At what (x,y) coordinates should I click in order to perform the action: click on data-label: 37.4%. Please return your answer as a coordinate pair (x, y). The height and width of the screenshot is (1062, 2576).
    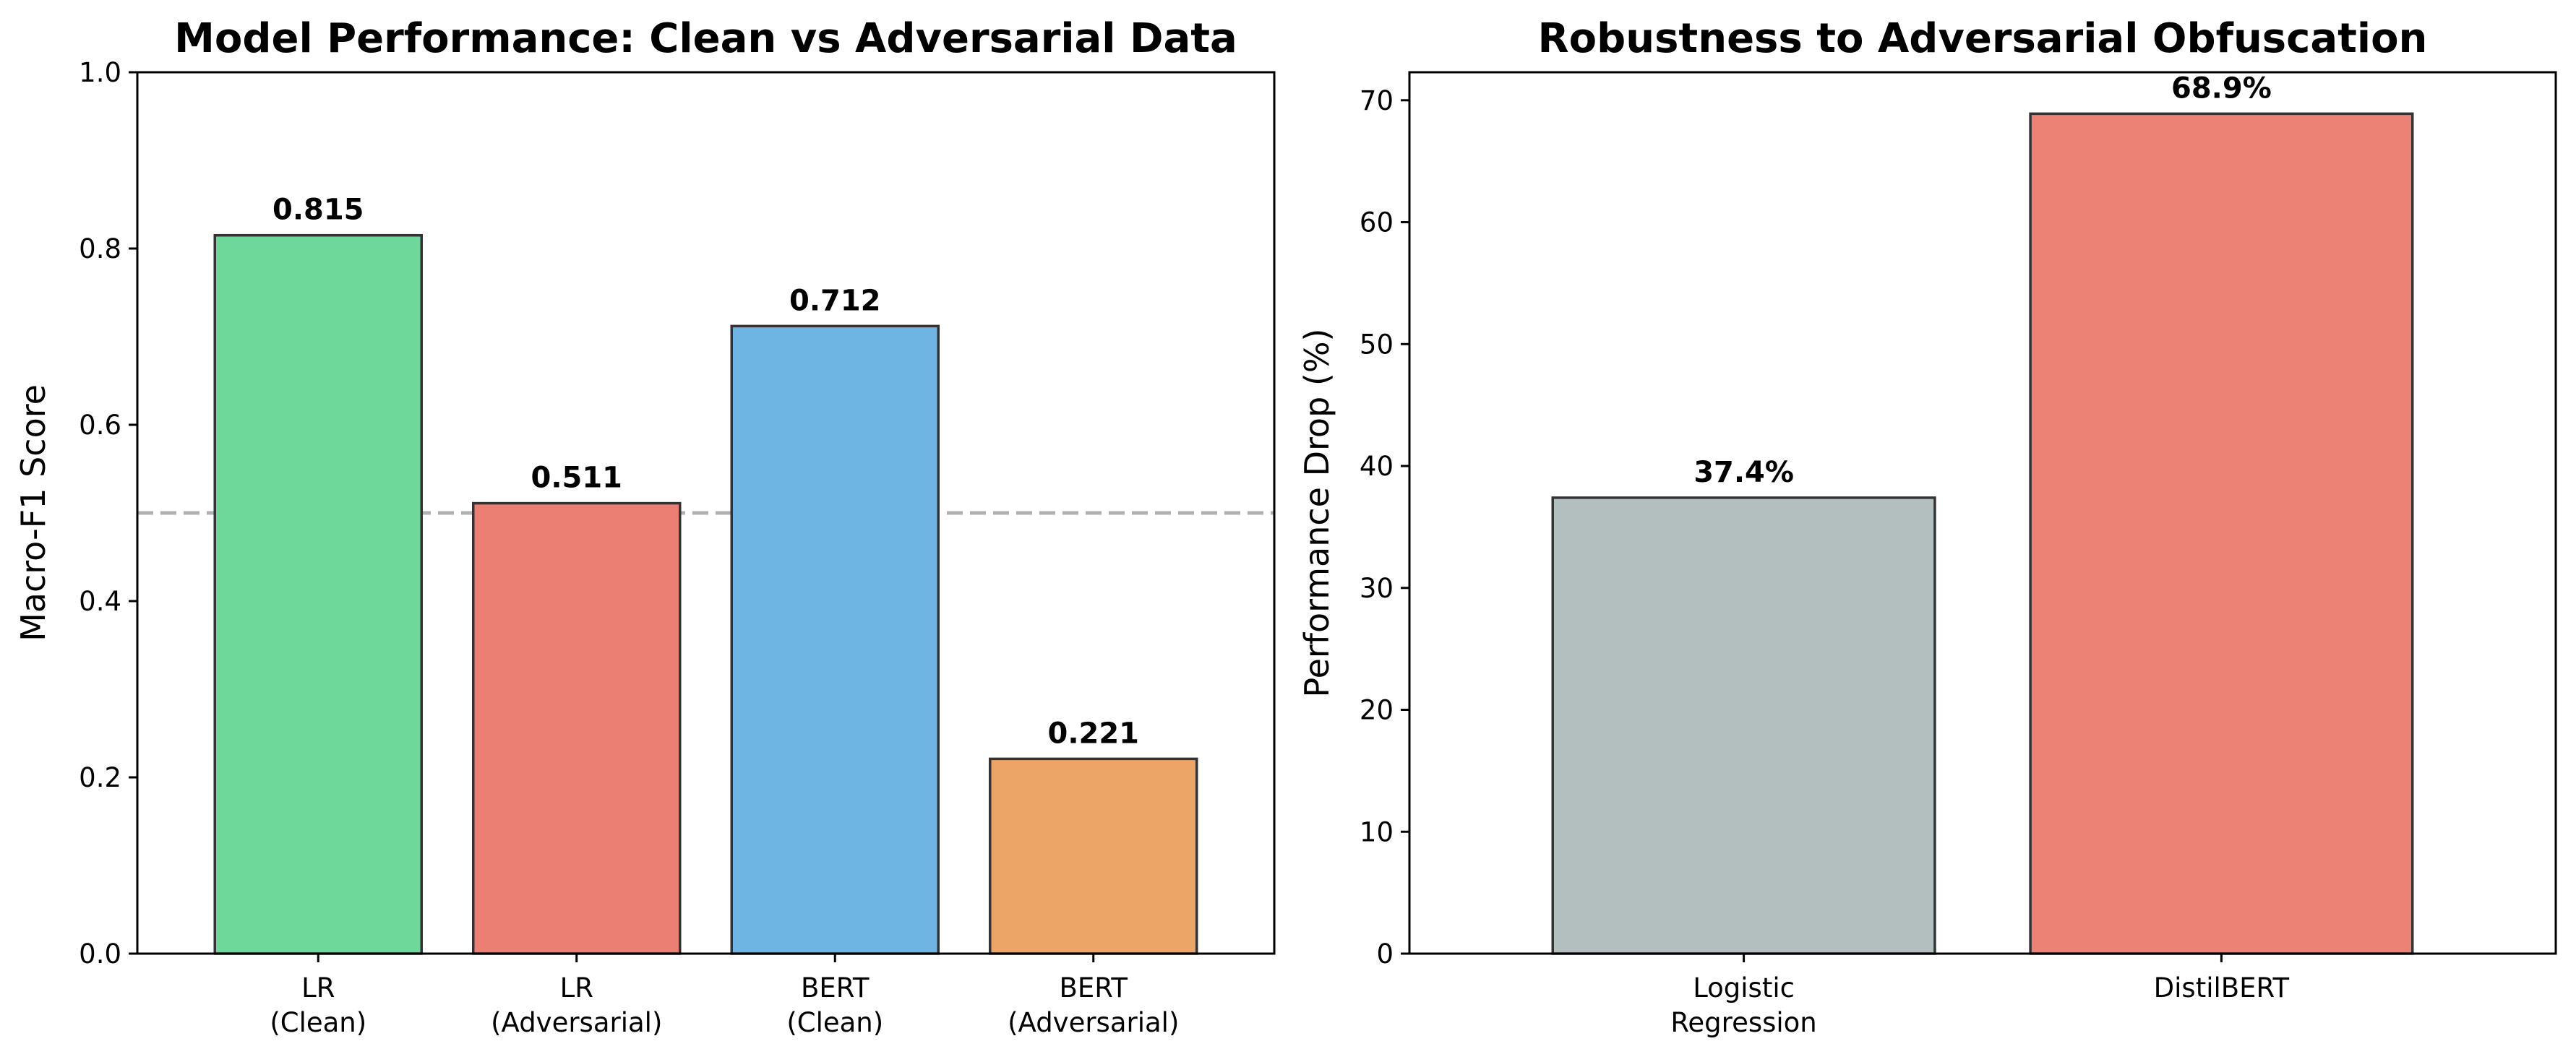
    Looking at the image, I should click on (1744, 473).